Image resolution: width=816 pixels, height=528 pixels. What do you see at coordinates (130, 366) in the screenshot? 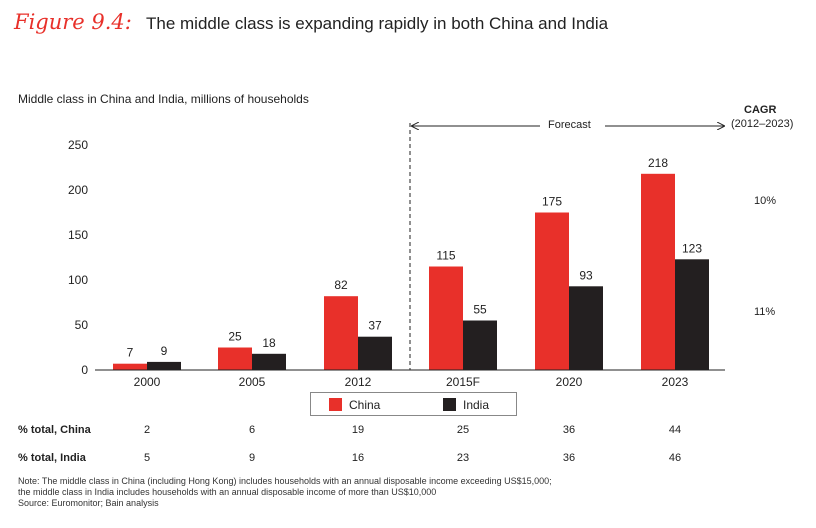
I see `bar-china-2000` at bounding box center [130, 366].